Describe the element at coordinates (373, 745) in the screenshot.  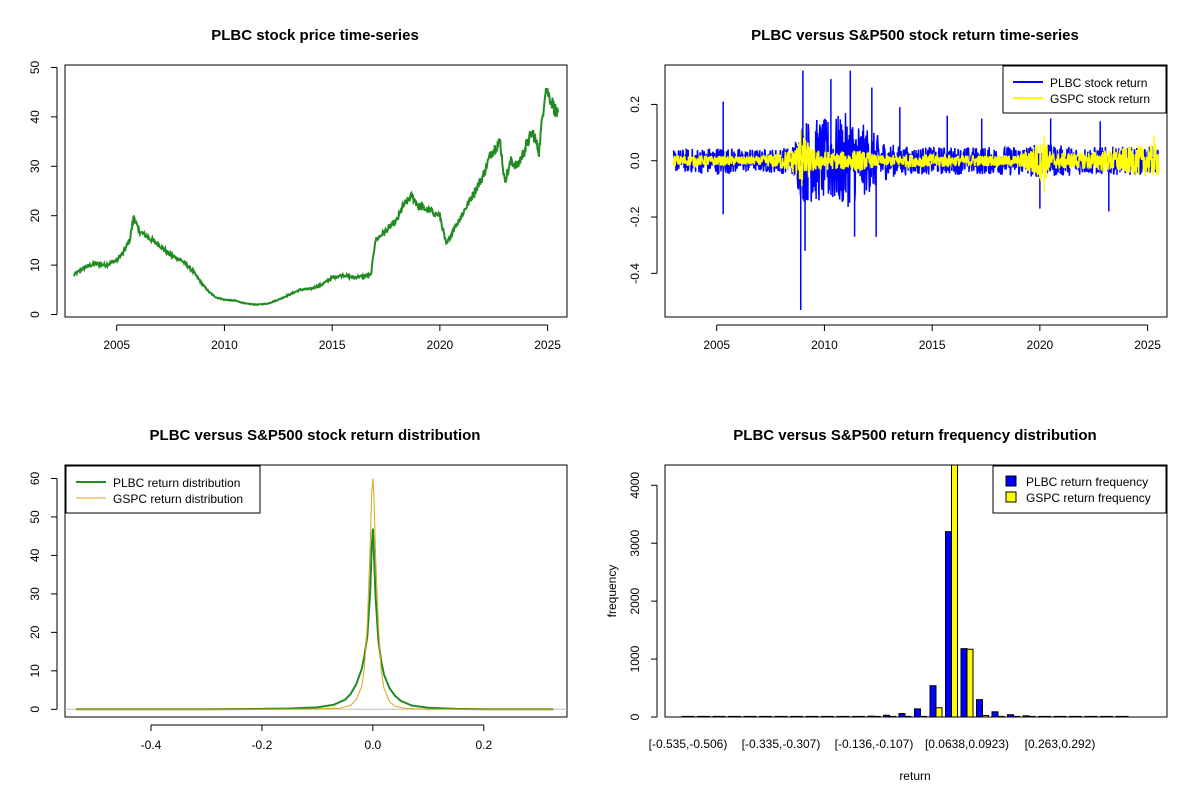
I see `x-tick-label: 0.0` at that location.